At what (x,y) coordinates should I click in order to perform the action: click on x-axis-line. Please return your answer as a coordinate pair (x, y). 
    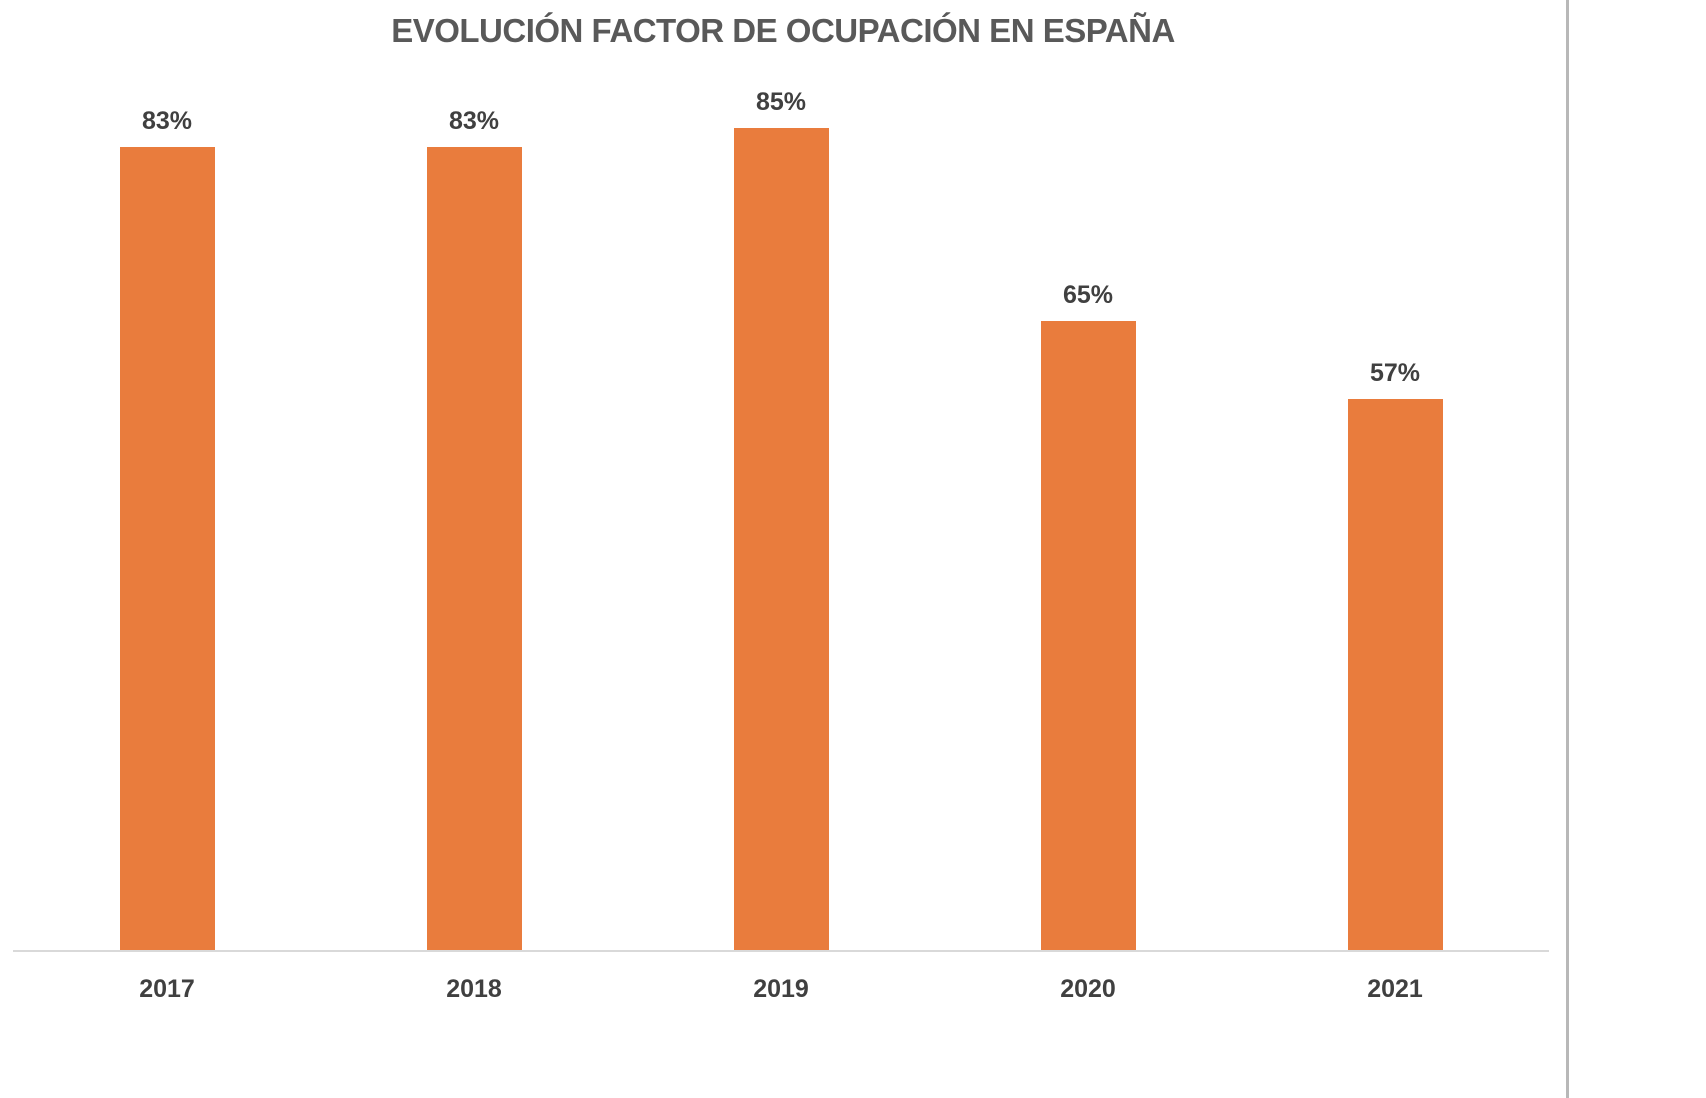
    Looking at the image, I should click on (781, 951).